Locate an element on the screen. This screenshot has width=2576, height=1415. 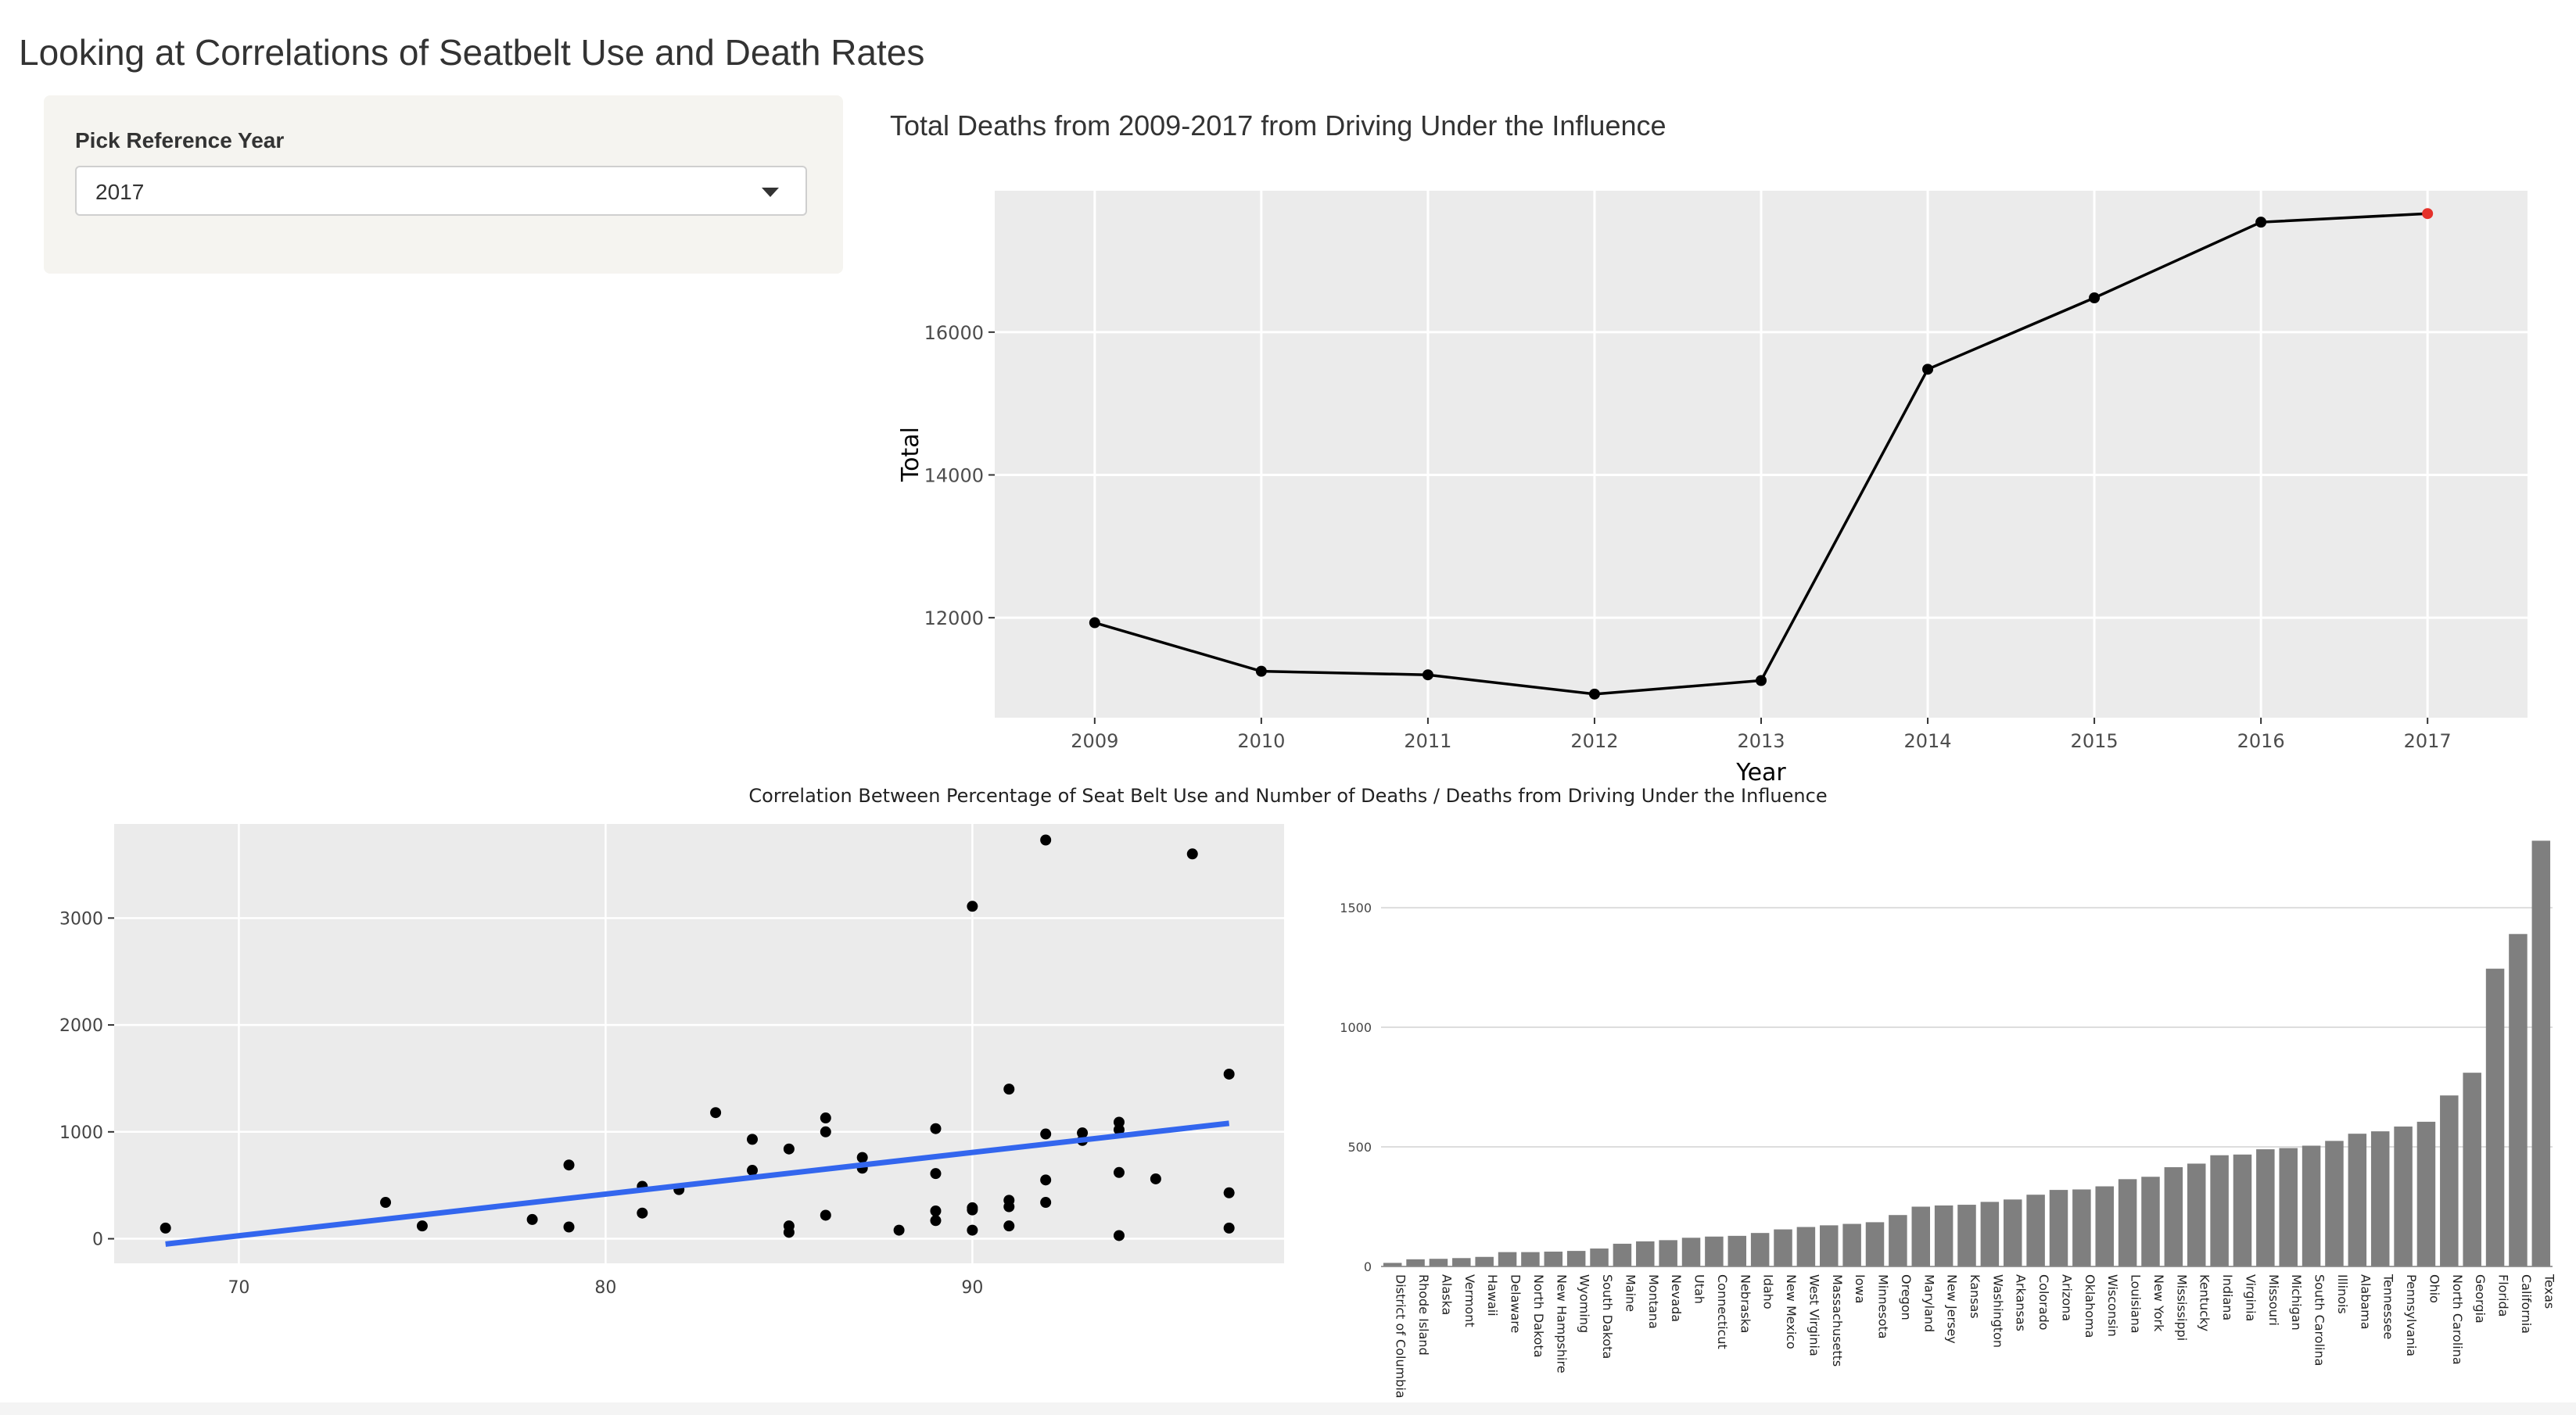
bar-category-label: Virginia is located at coordinates (2250, 1297).